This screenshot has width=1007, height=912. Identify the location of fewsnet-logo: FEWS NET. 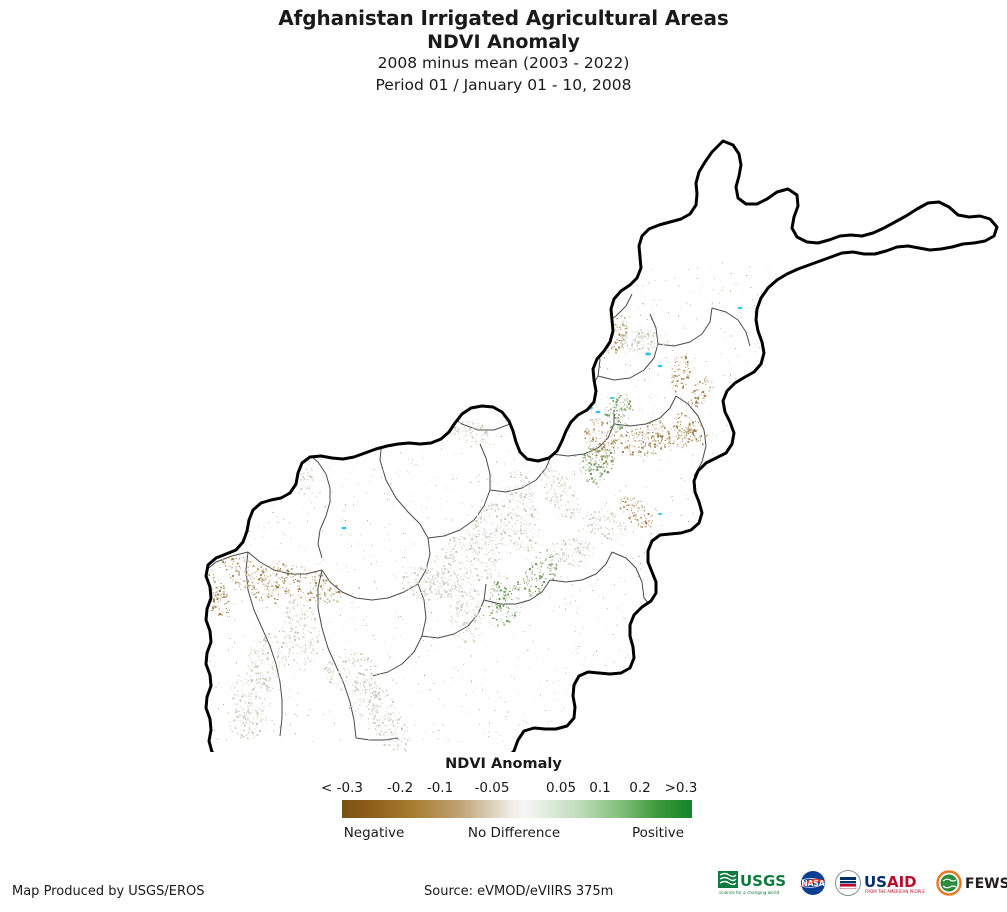
(971, 883).